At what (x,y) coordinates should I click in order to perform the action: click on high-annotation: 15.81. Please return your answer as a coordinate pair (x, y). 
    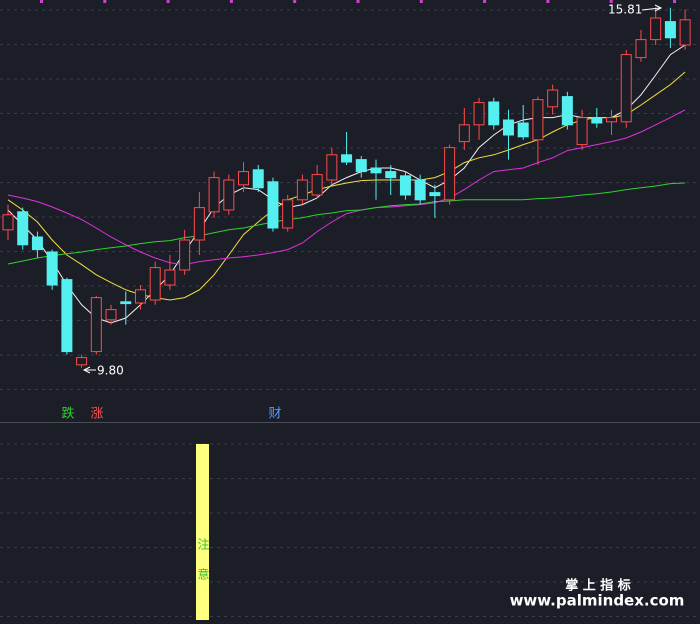
    Looking at the image, I should click on (625, 10).